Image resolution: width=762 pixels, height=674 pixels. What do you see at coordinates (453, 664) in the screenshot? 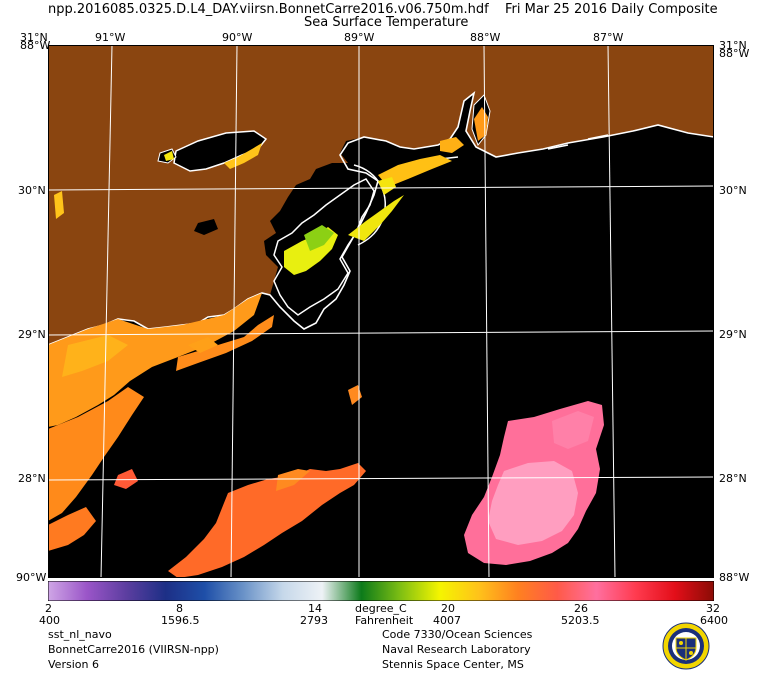
I see `footer-location: Stennis Space Center, MS` at bounding box center [453, 664].